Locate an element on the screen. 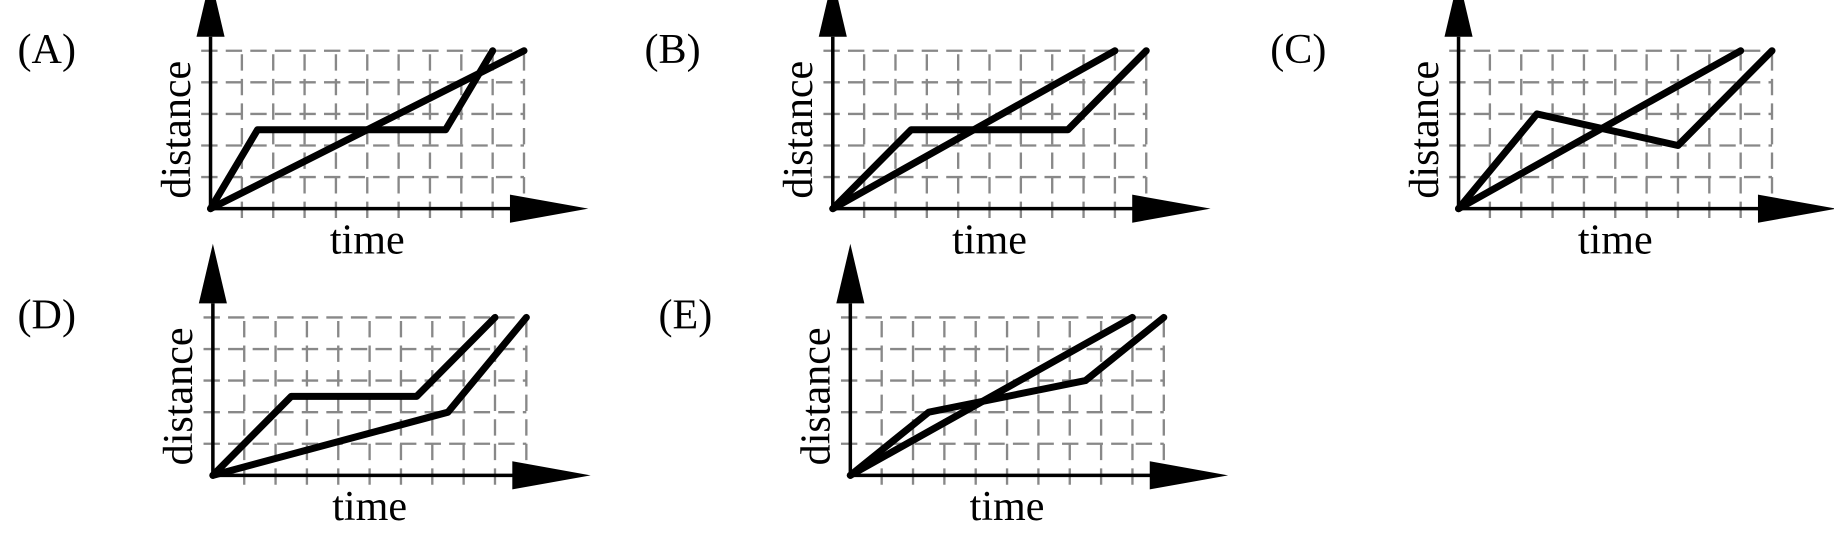 The image size is (1834, 546). panel-label: (A) is located at coordinates (47, 49).